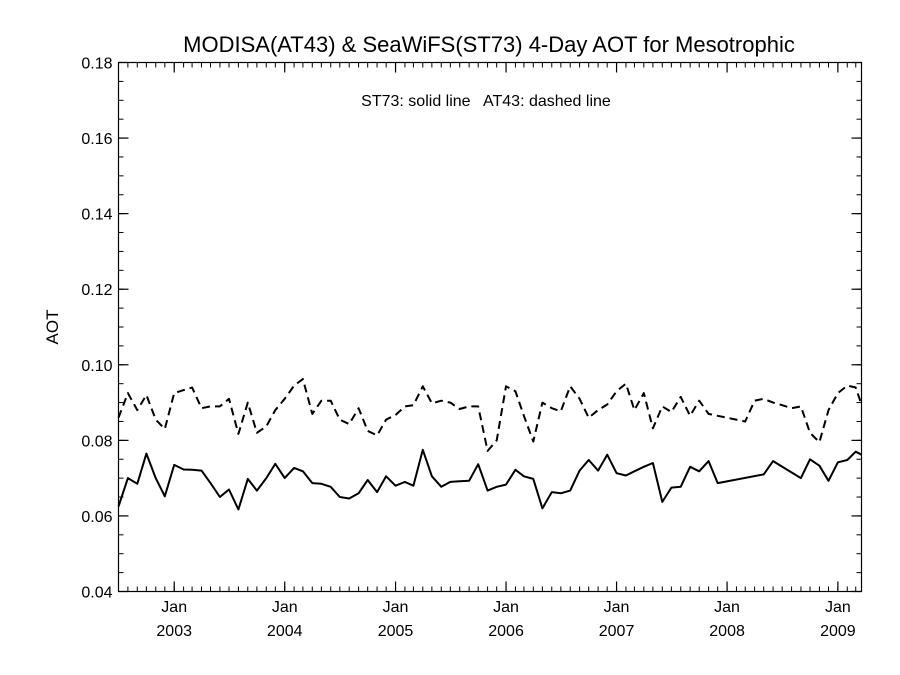 The width and height of the screenshot is (900, 675). Describe the element at coordinates (727, 631) in the screenshot. I see `x-tick-year: 2008` at that location.